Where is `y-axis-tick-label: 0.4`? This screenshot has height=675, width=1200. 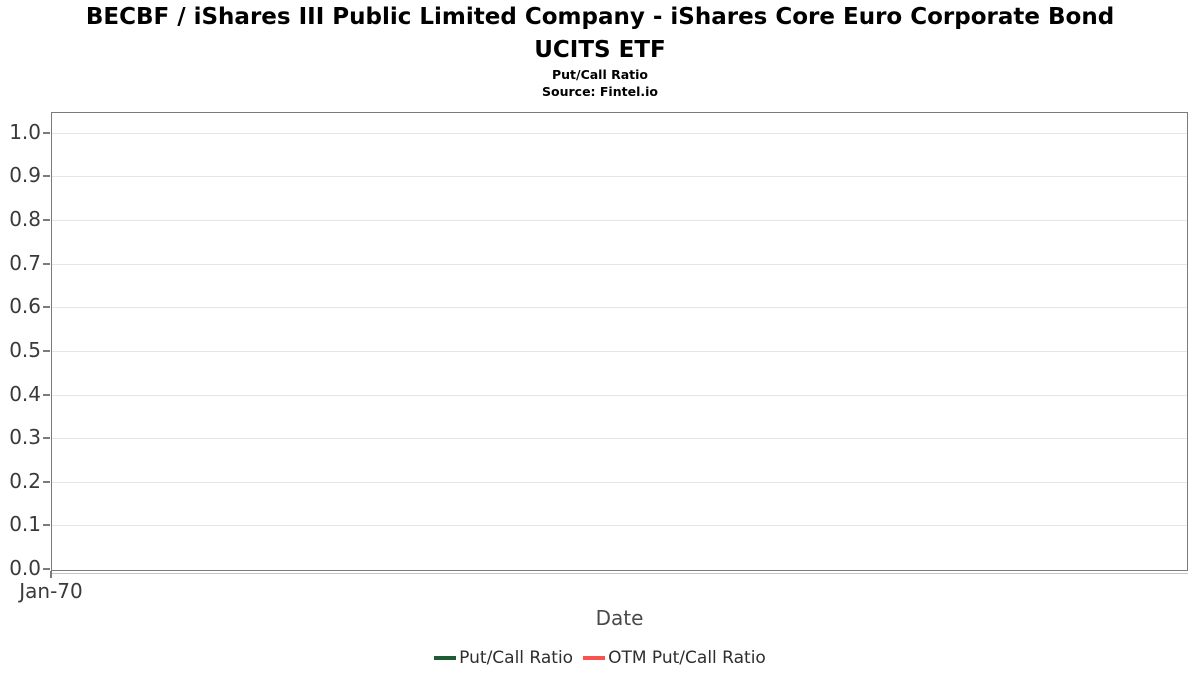
y-axis-tick-label: 0.4 is located at coordinates (25, 394).